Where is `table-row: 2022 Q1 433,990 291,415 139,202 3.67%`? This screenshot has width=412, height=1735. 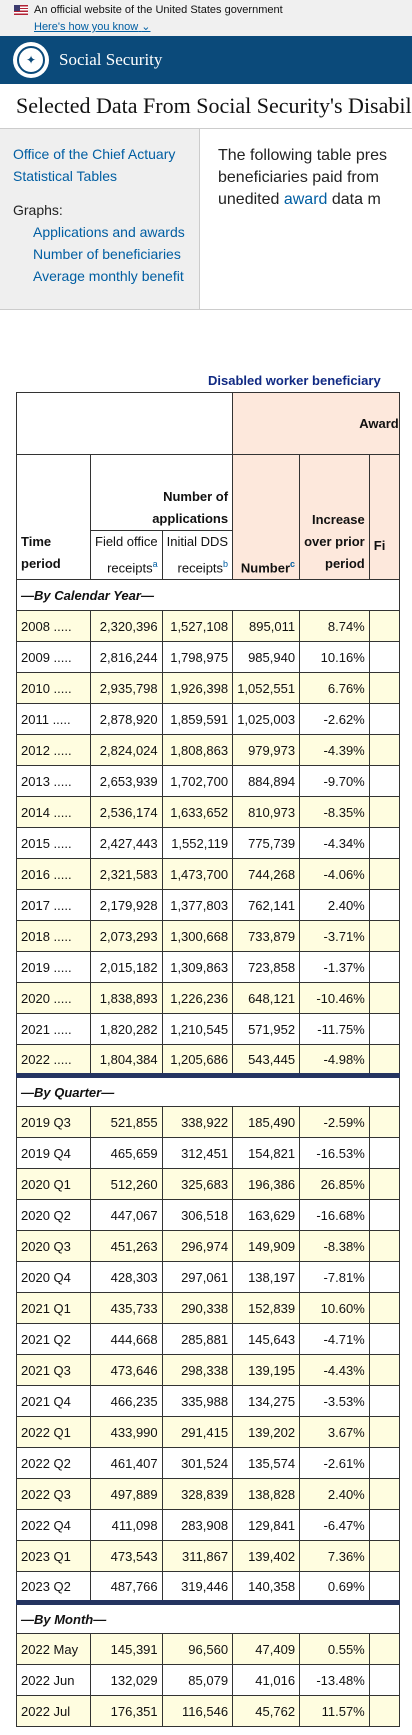 table-row: 2022 Q1 433,990 291,415 139,202 3.67% is located at coordinates (208, 1432).